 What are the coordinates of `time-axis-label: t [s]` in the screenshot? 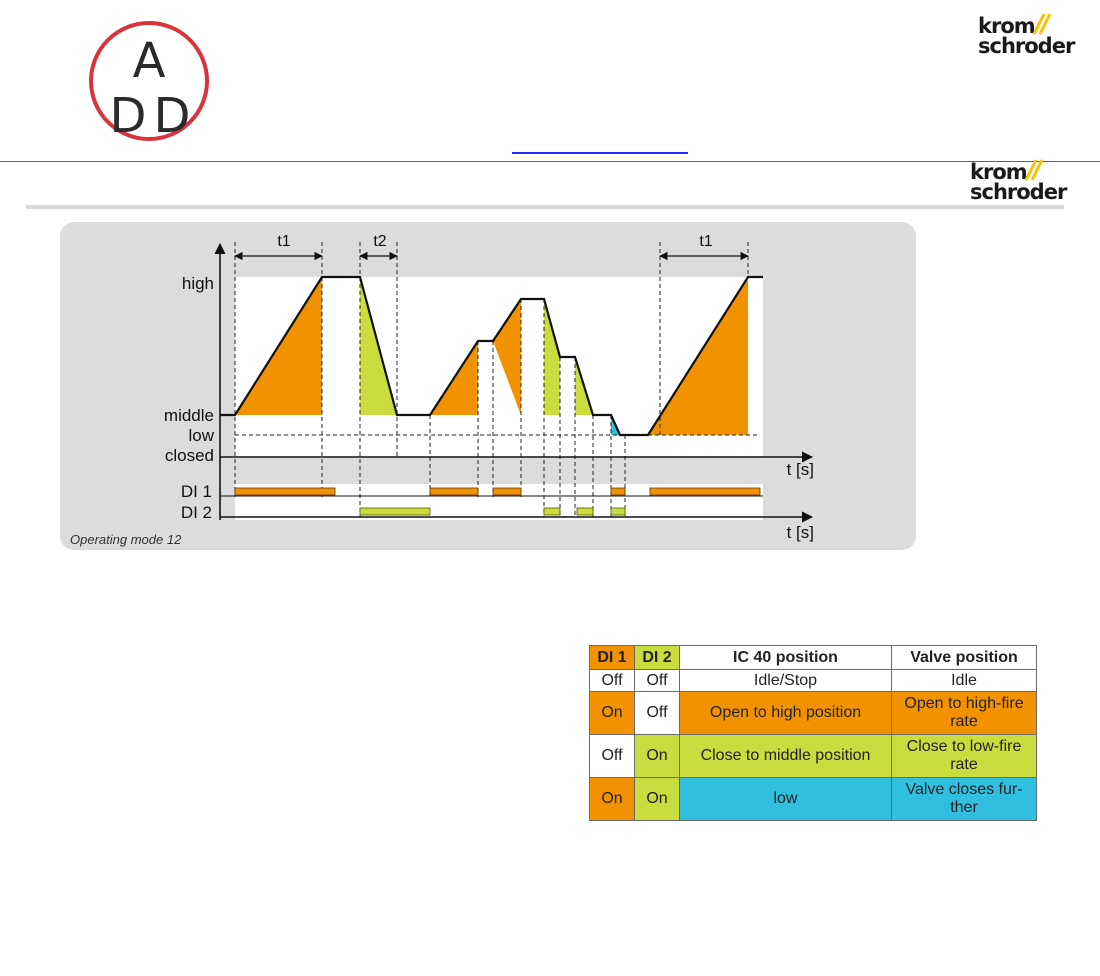 It's located at (800, 469).